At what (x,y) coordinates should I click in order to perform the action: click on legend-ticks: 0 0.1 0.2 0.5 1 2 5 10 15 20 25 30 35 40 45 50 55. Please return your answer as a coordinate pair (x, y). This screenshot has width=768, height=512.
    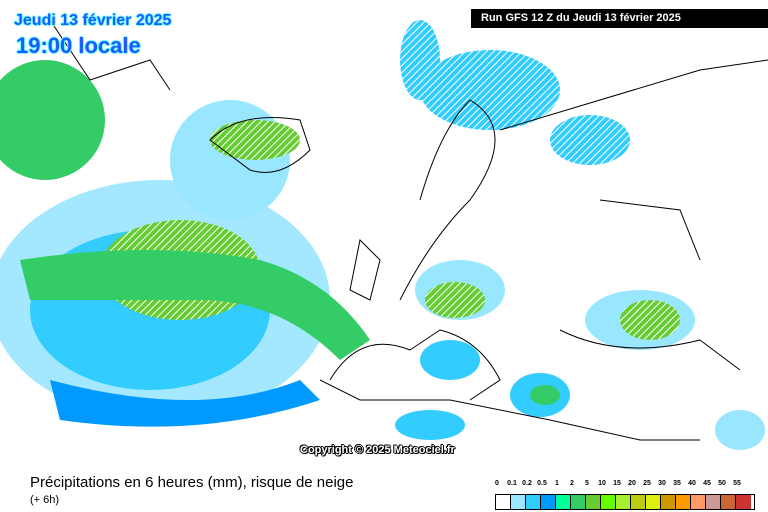
    Looking at the image, I should click on (625, 485).